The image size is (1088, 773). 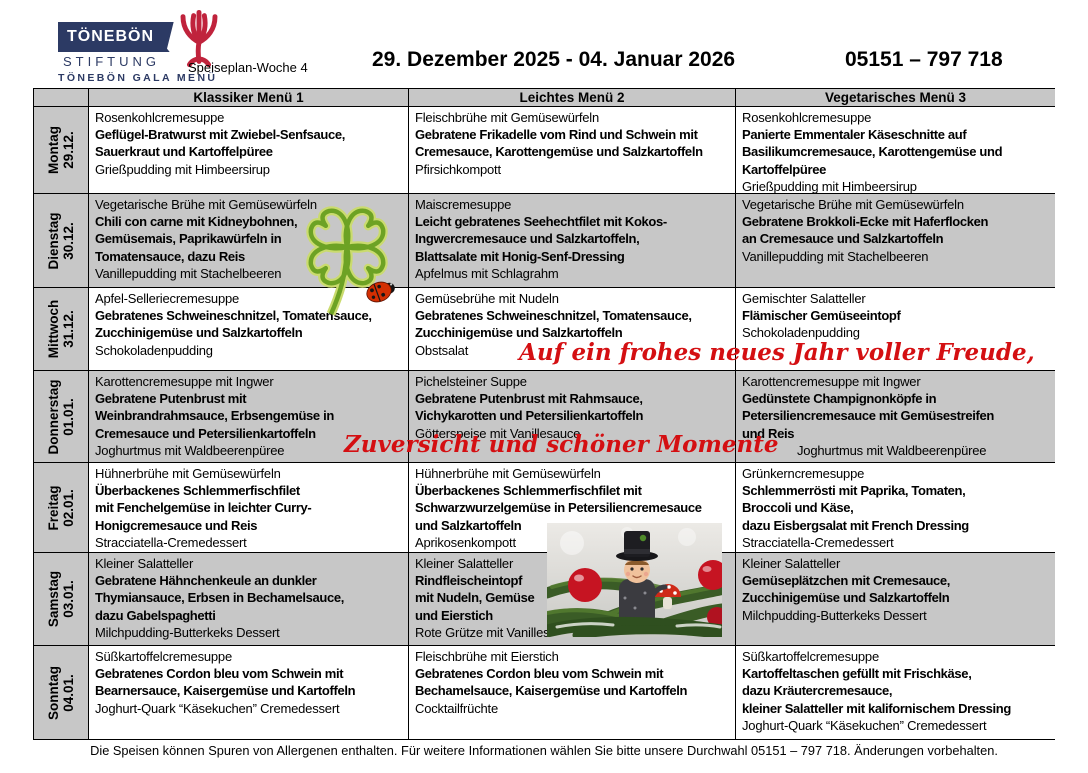 I want to click on menu-line: Vichykarotten und Petersilienkartoffeln, so click(x=529, y=416).